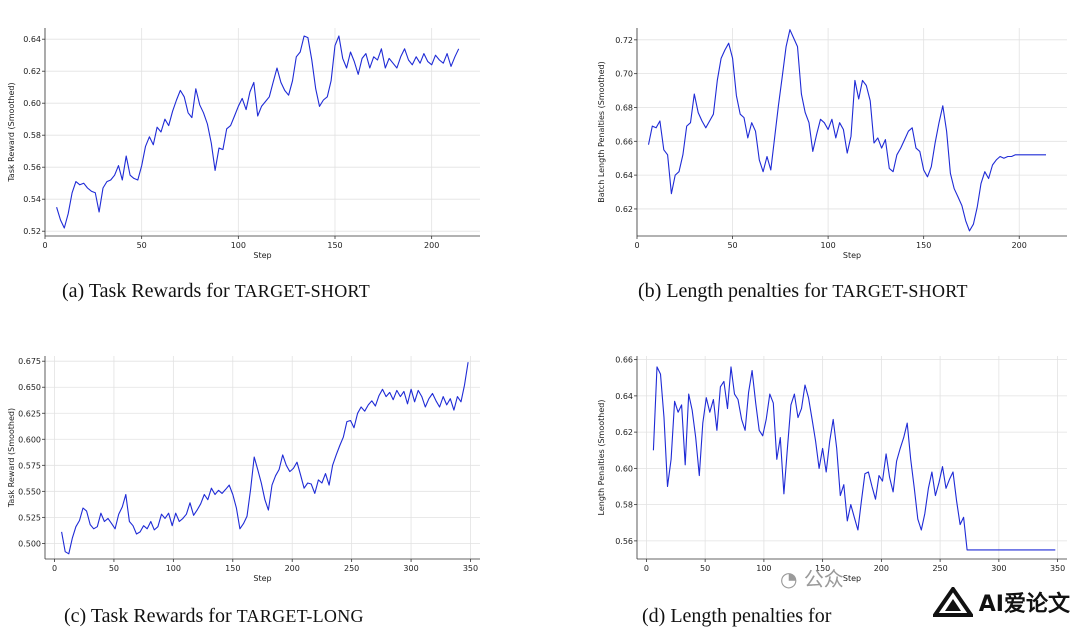 This screenshot has width=1080, height=632. Describe the element at coordinates (601, 131) in the screenshot. I see `y-axis-label: Batch Length Penalties (Smoothed)` at that location.